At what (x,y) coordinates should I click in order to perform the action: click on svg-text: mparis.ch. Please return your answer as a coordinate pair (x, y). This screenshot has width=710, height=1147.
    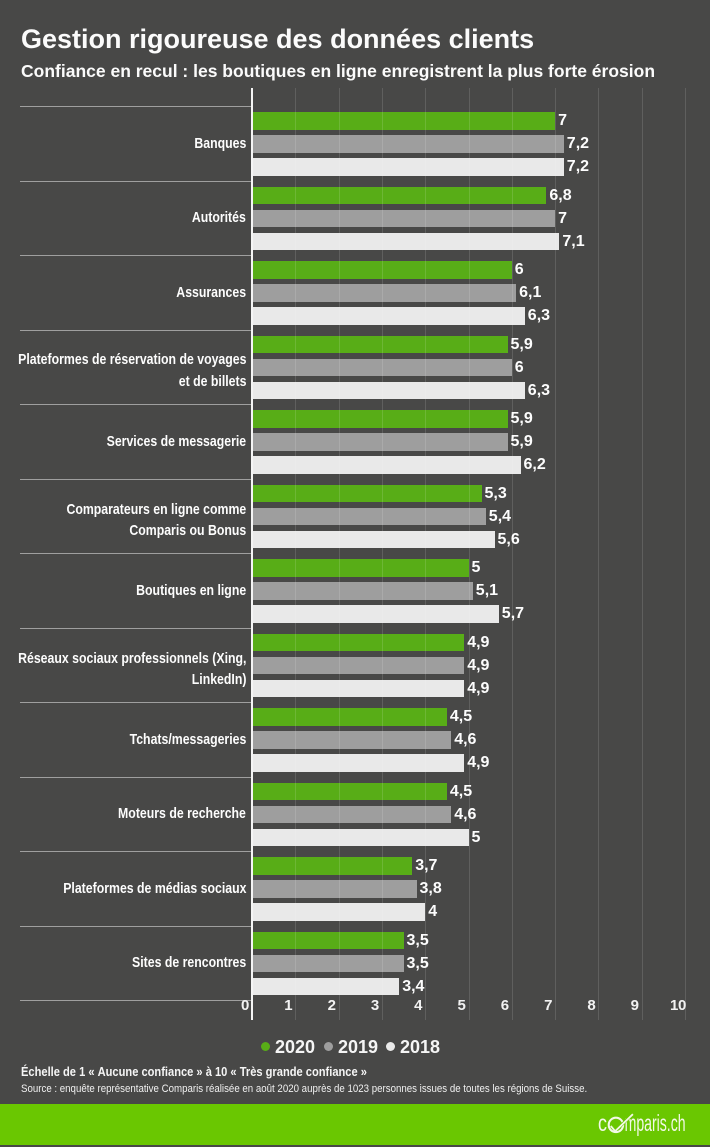
    Looking at the image, I should click on (655, 1124).